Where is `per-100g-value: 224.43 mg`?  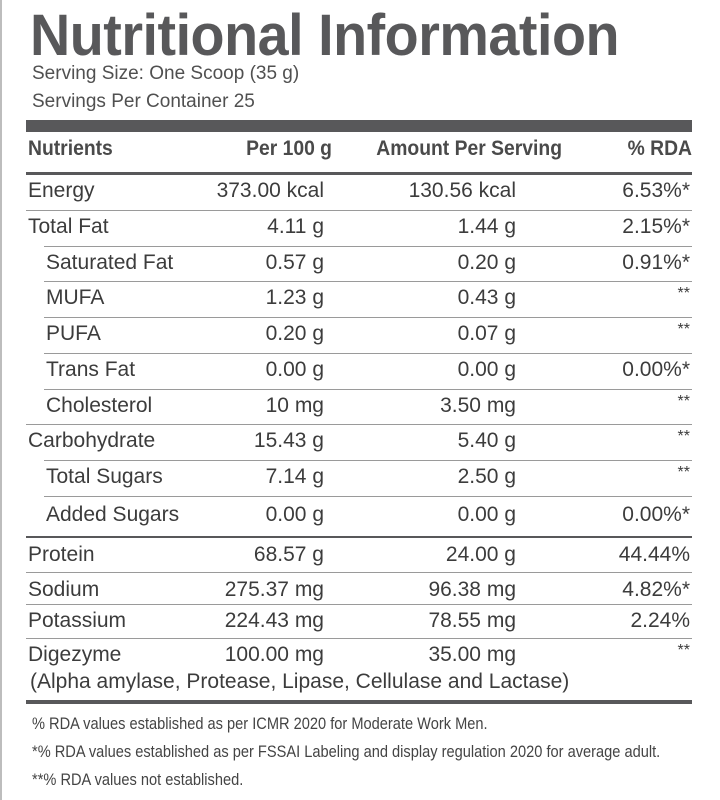
per-100g-value: 224.43 mg is located at coordinates (274, 620).